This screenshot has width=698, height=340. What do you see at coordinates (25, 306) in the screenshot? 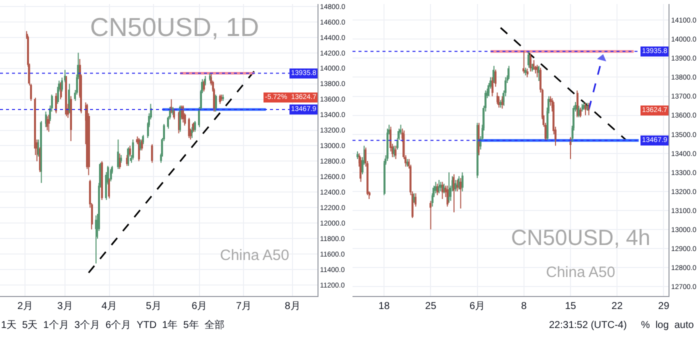
I see `x-tick-label: 2月` at bounding box center [25, 306].